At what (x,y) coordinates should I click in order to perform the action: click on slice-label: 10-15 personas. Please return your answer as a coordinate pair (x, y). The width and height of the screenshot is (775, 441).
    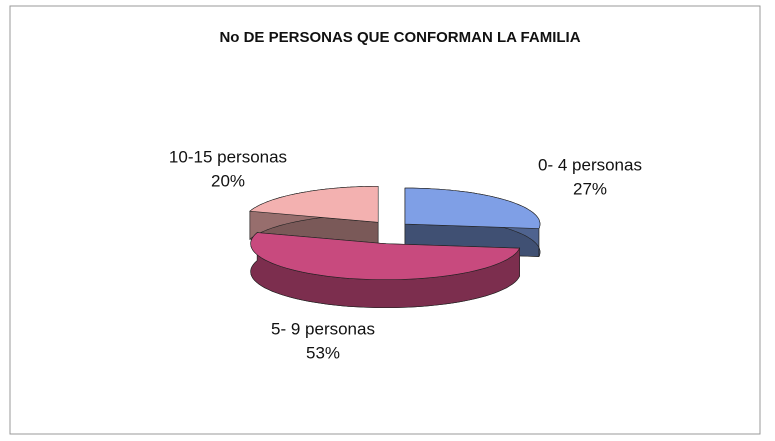
    Looking at the image, I should click on (228, 156).